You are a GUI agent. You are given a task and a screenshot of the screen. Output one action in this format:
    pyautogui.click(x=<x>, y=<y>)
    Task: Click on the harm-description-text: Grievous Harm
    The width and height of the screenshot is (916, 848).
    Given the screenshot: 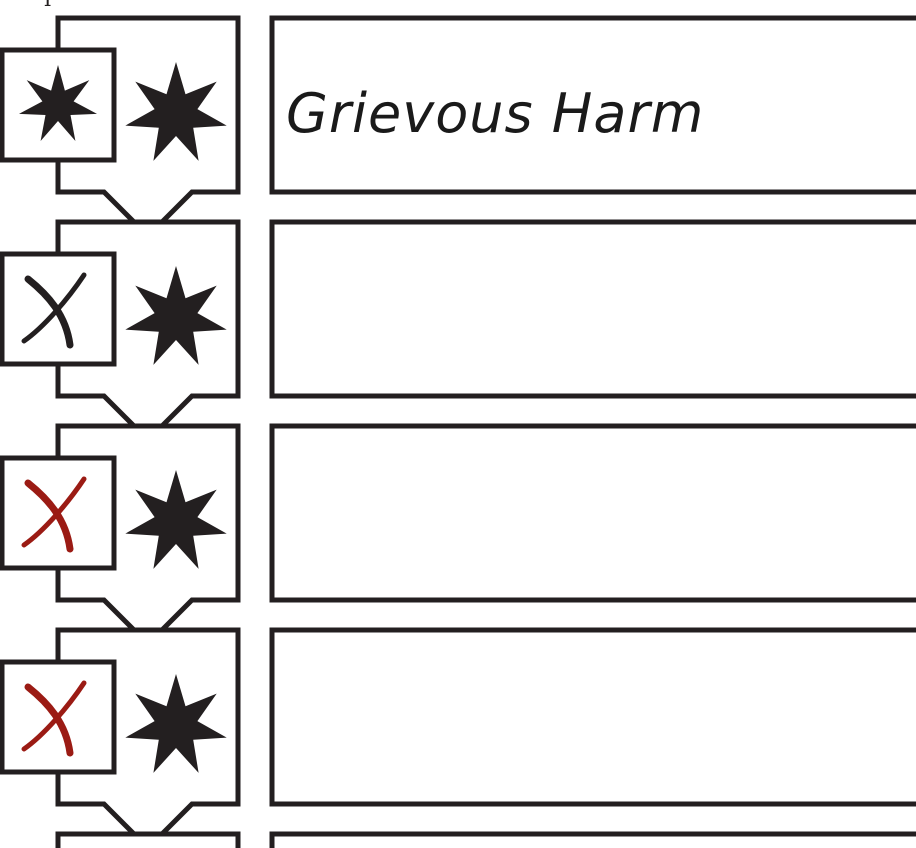 What is the action you would take?
    pyautogui.click(x=495, y=113)
    